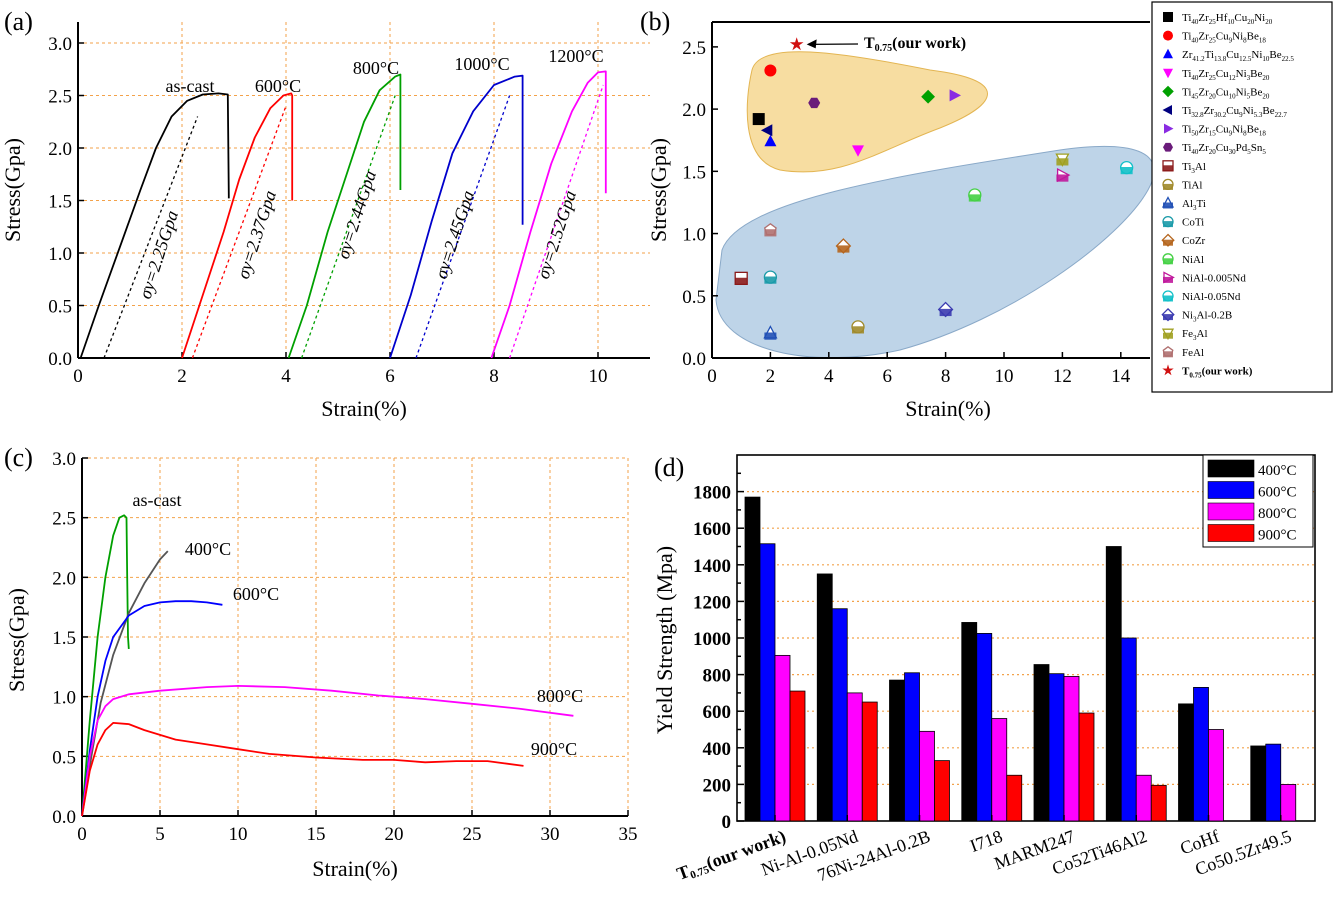  I want to click on panel-b-x-label: Strain(%), so click(948, 408).